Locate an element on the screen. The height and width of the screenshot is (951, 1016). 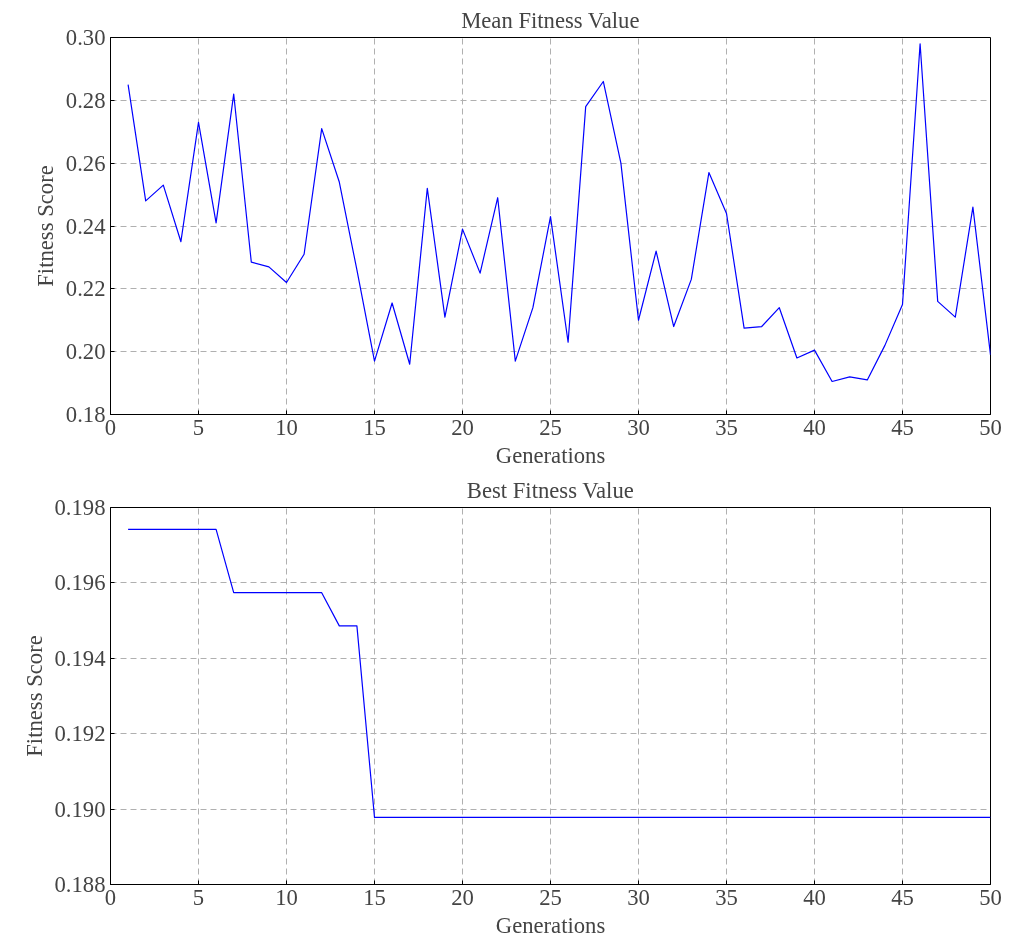
y-tick-label: 0.188 is located at coordinates (80, 884).